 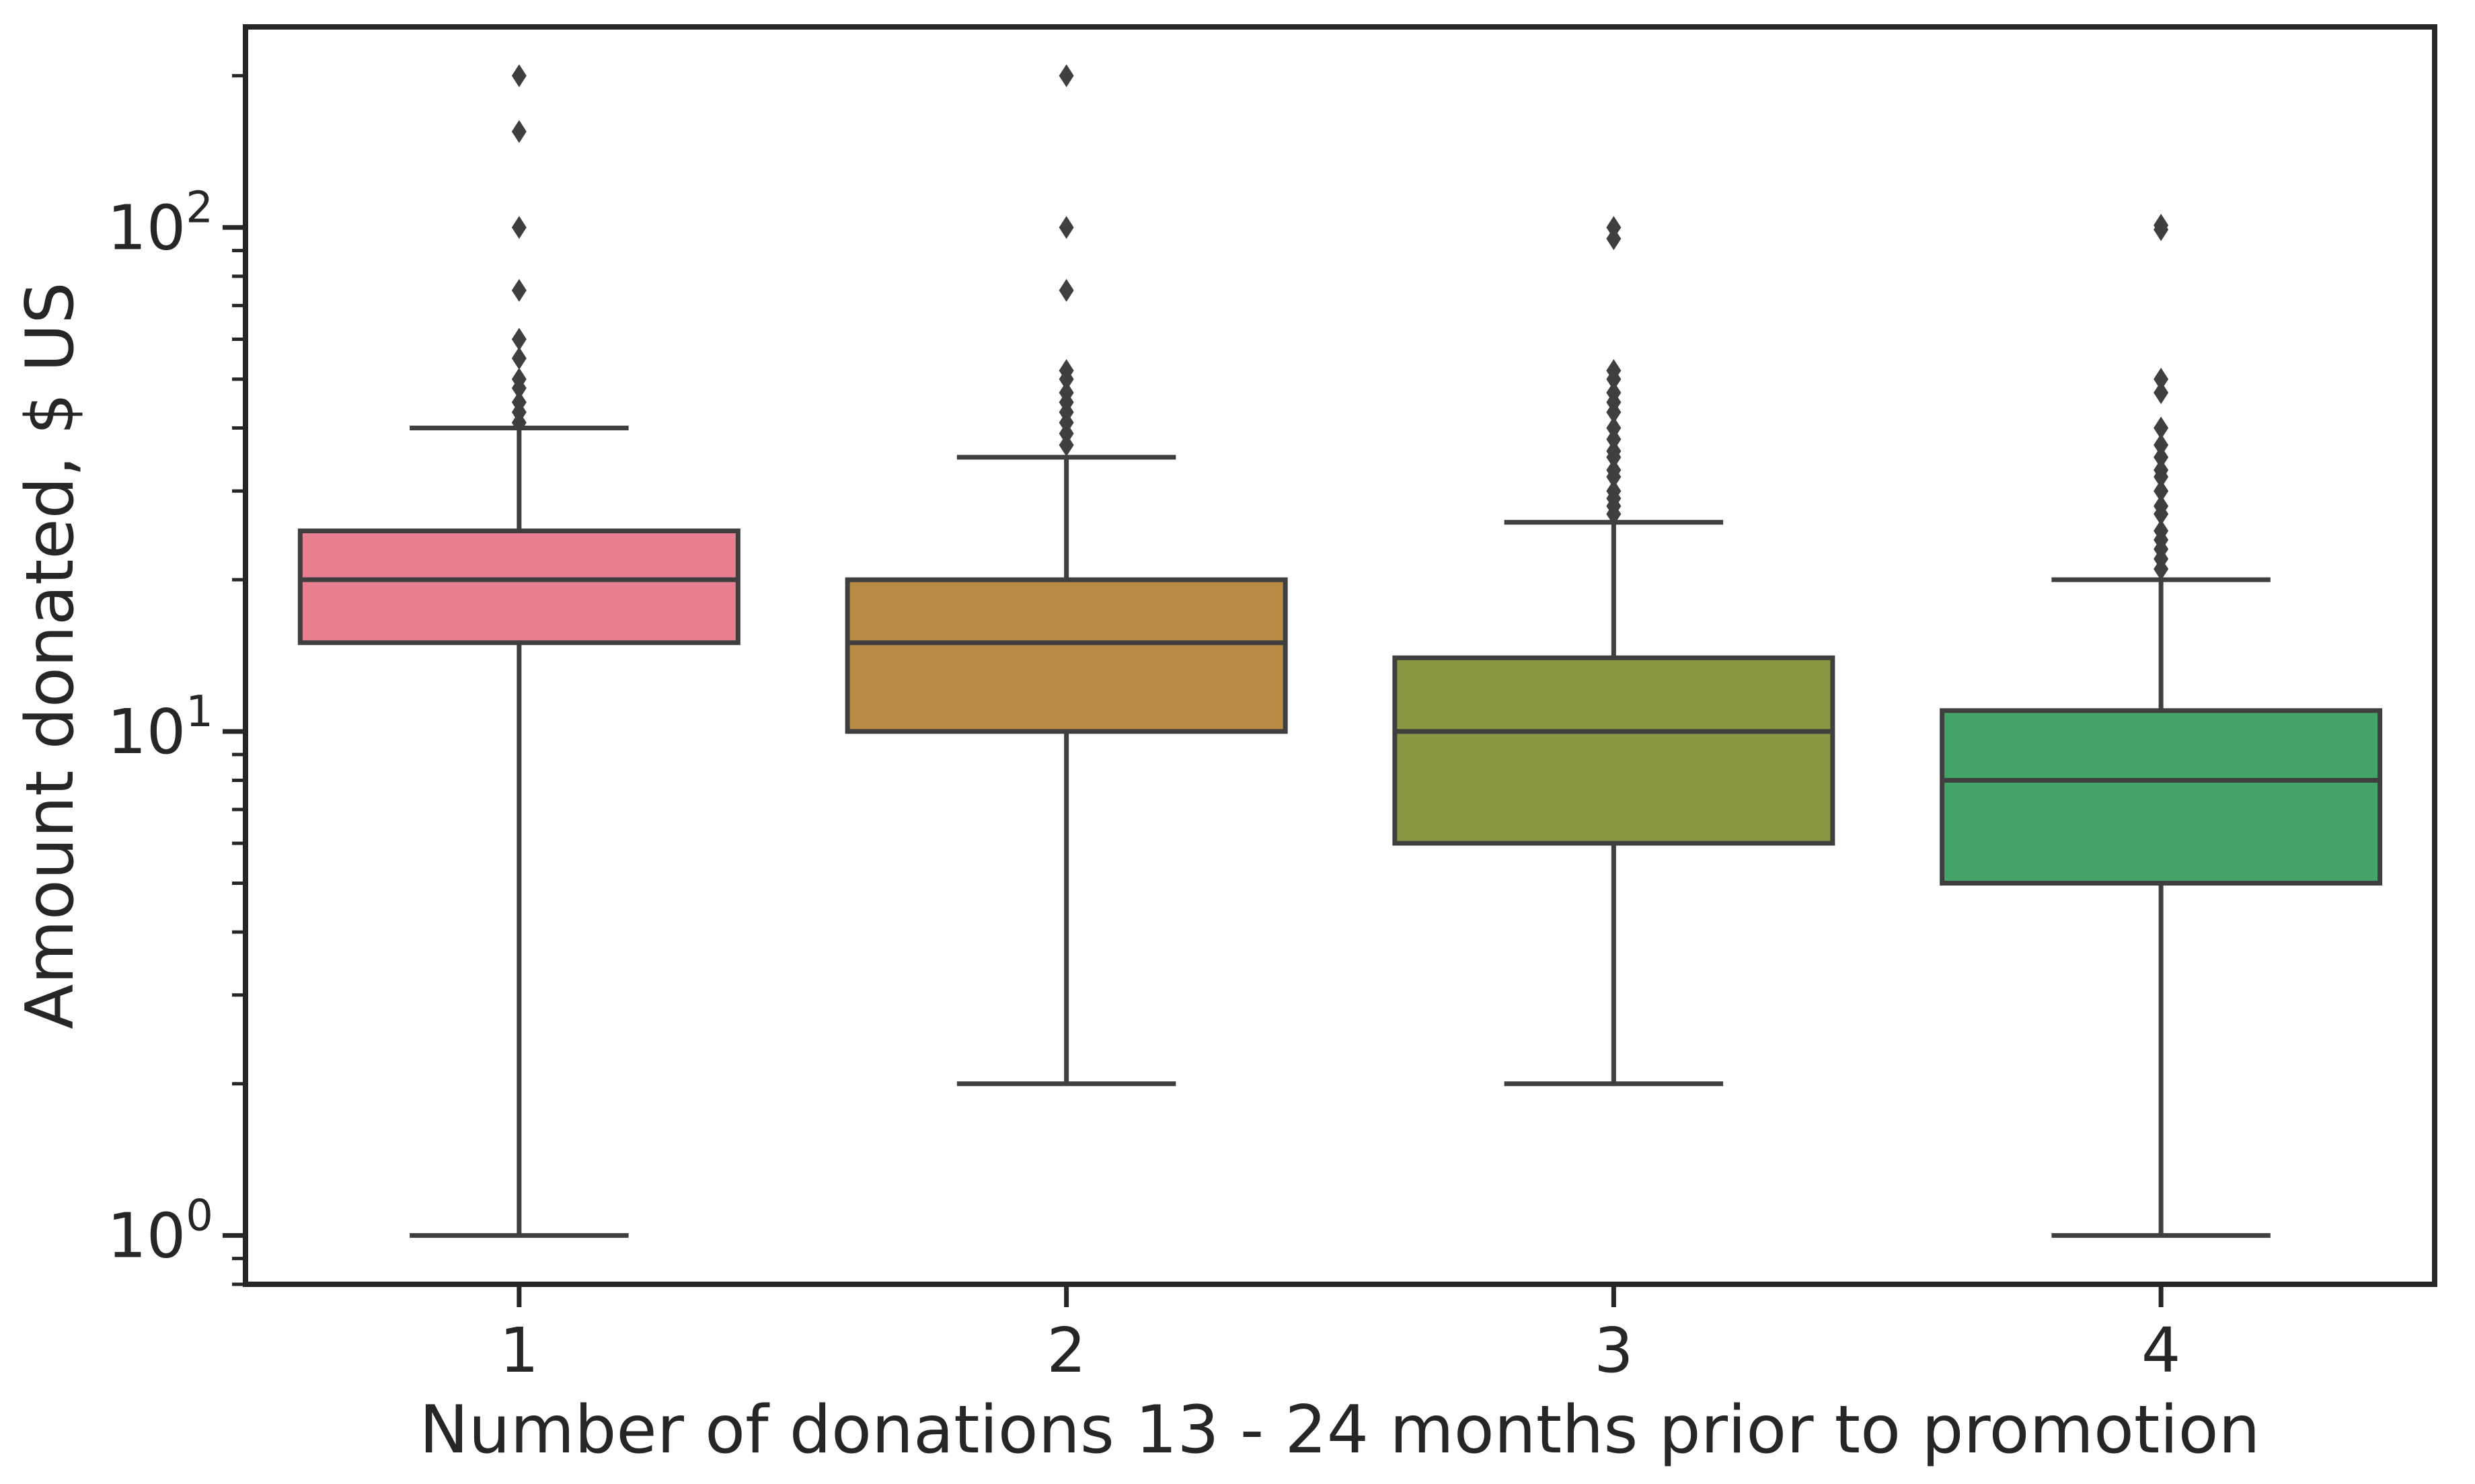 I want to click on y-axis-label: Amount donated, $ US, so click(x=50, y=655).